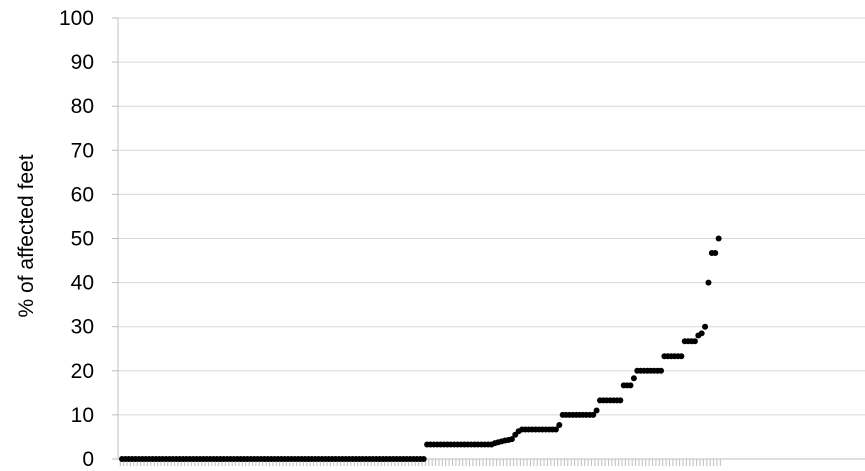  I want to click on y-tick-label: 100, so click(76, 18).